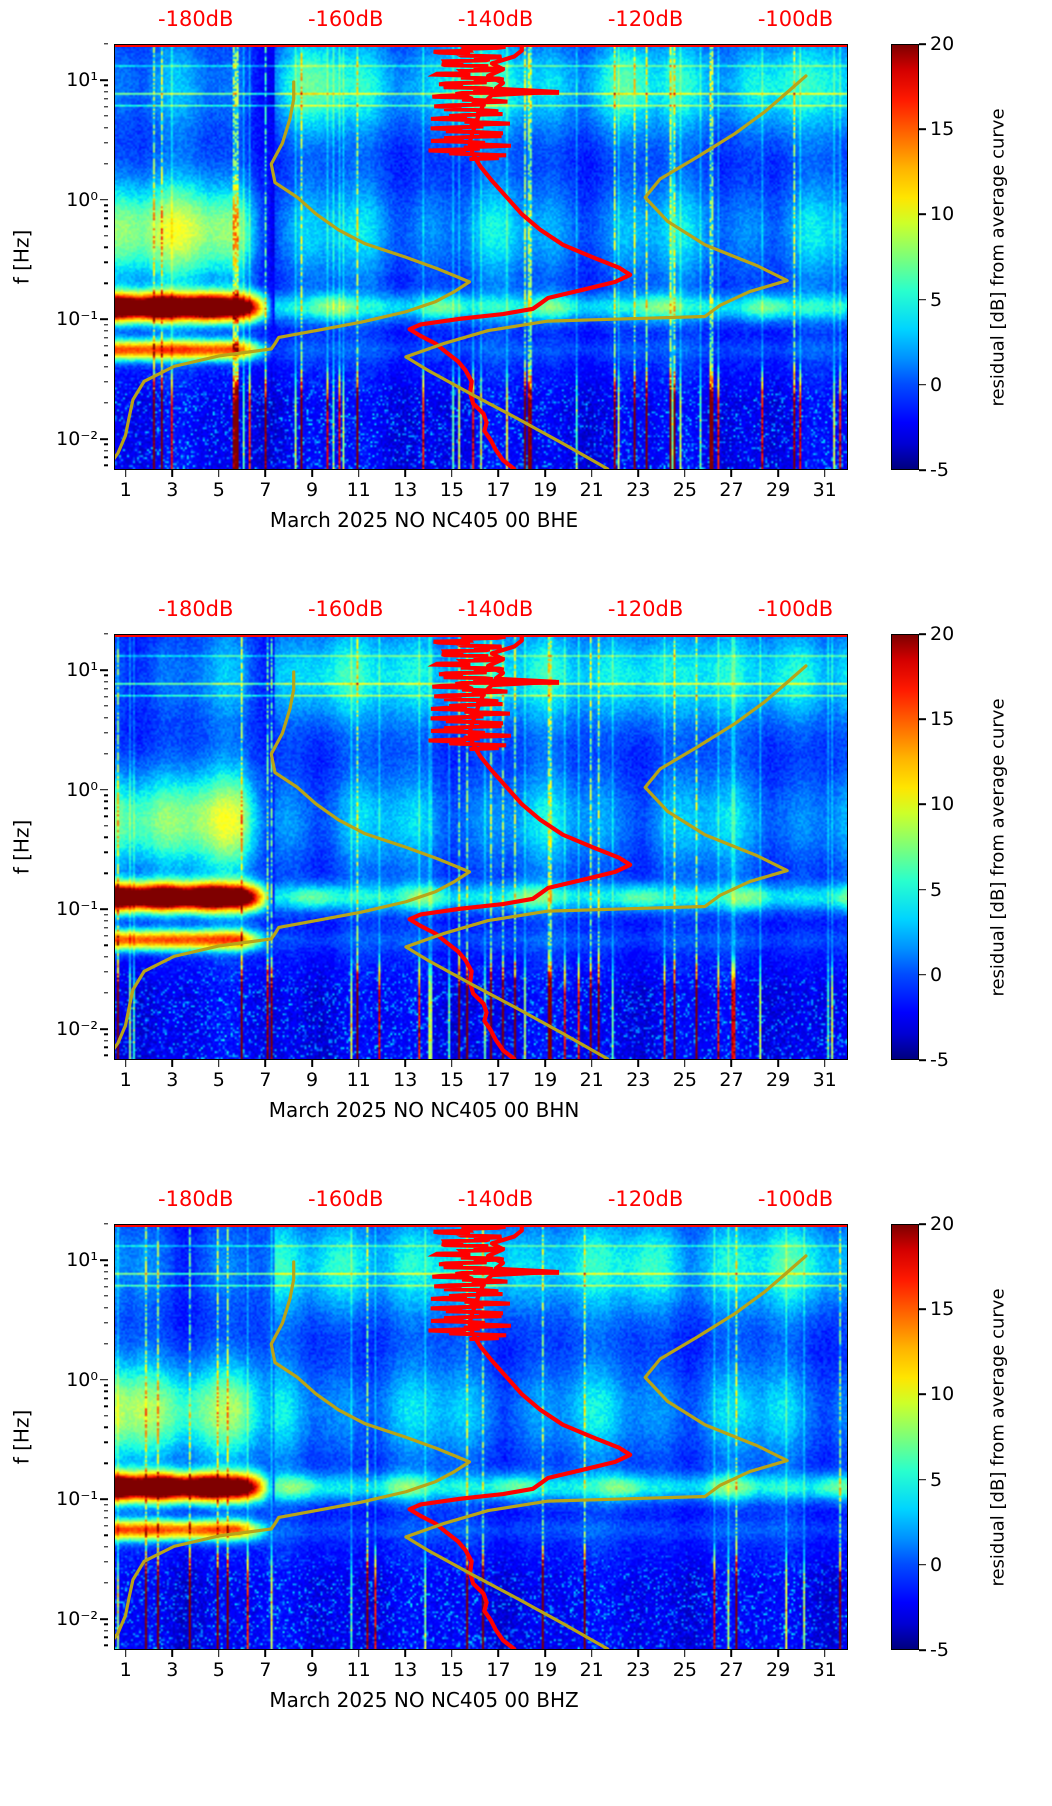 The image size is (1052, 1806). I want to click on x-tick-label-19: 19, so click(545, 1080).